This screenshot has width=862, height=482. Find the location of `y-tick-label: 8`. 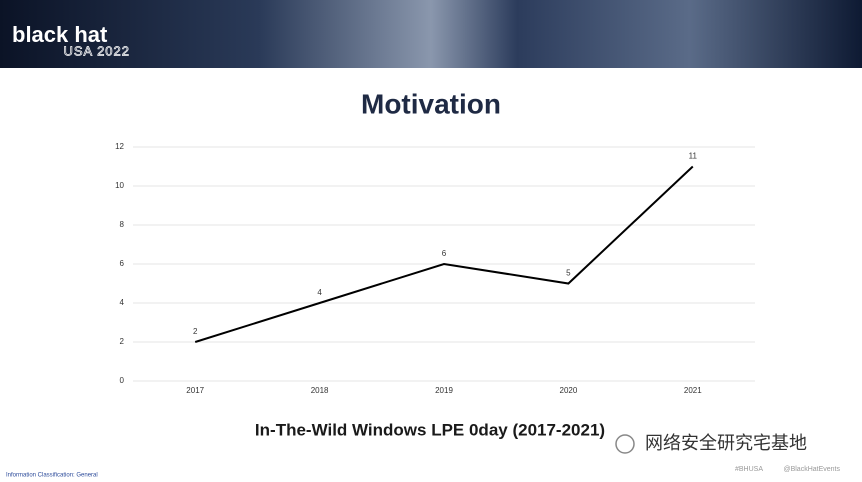

y-tick-label: 8 is located at coordinates (122, 224).